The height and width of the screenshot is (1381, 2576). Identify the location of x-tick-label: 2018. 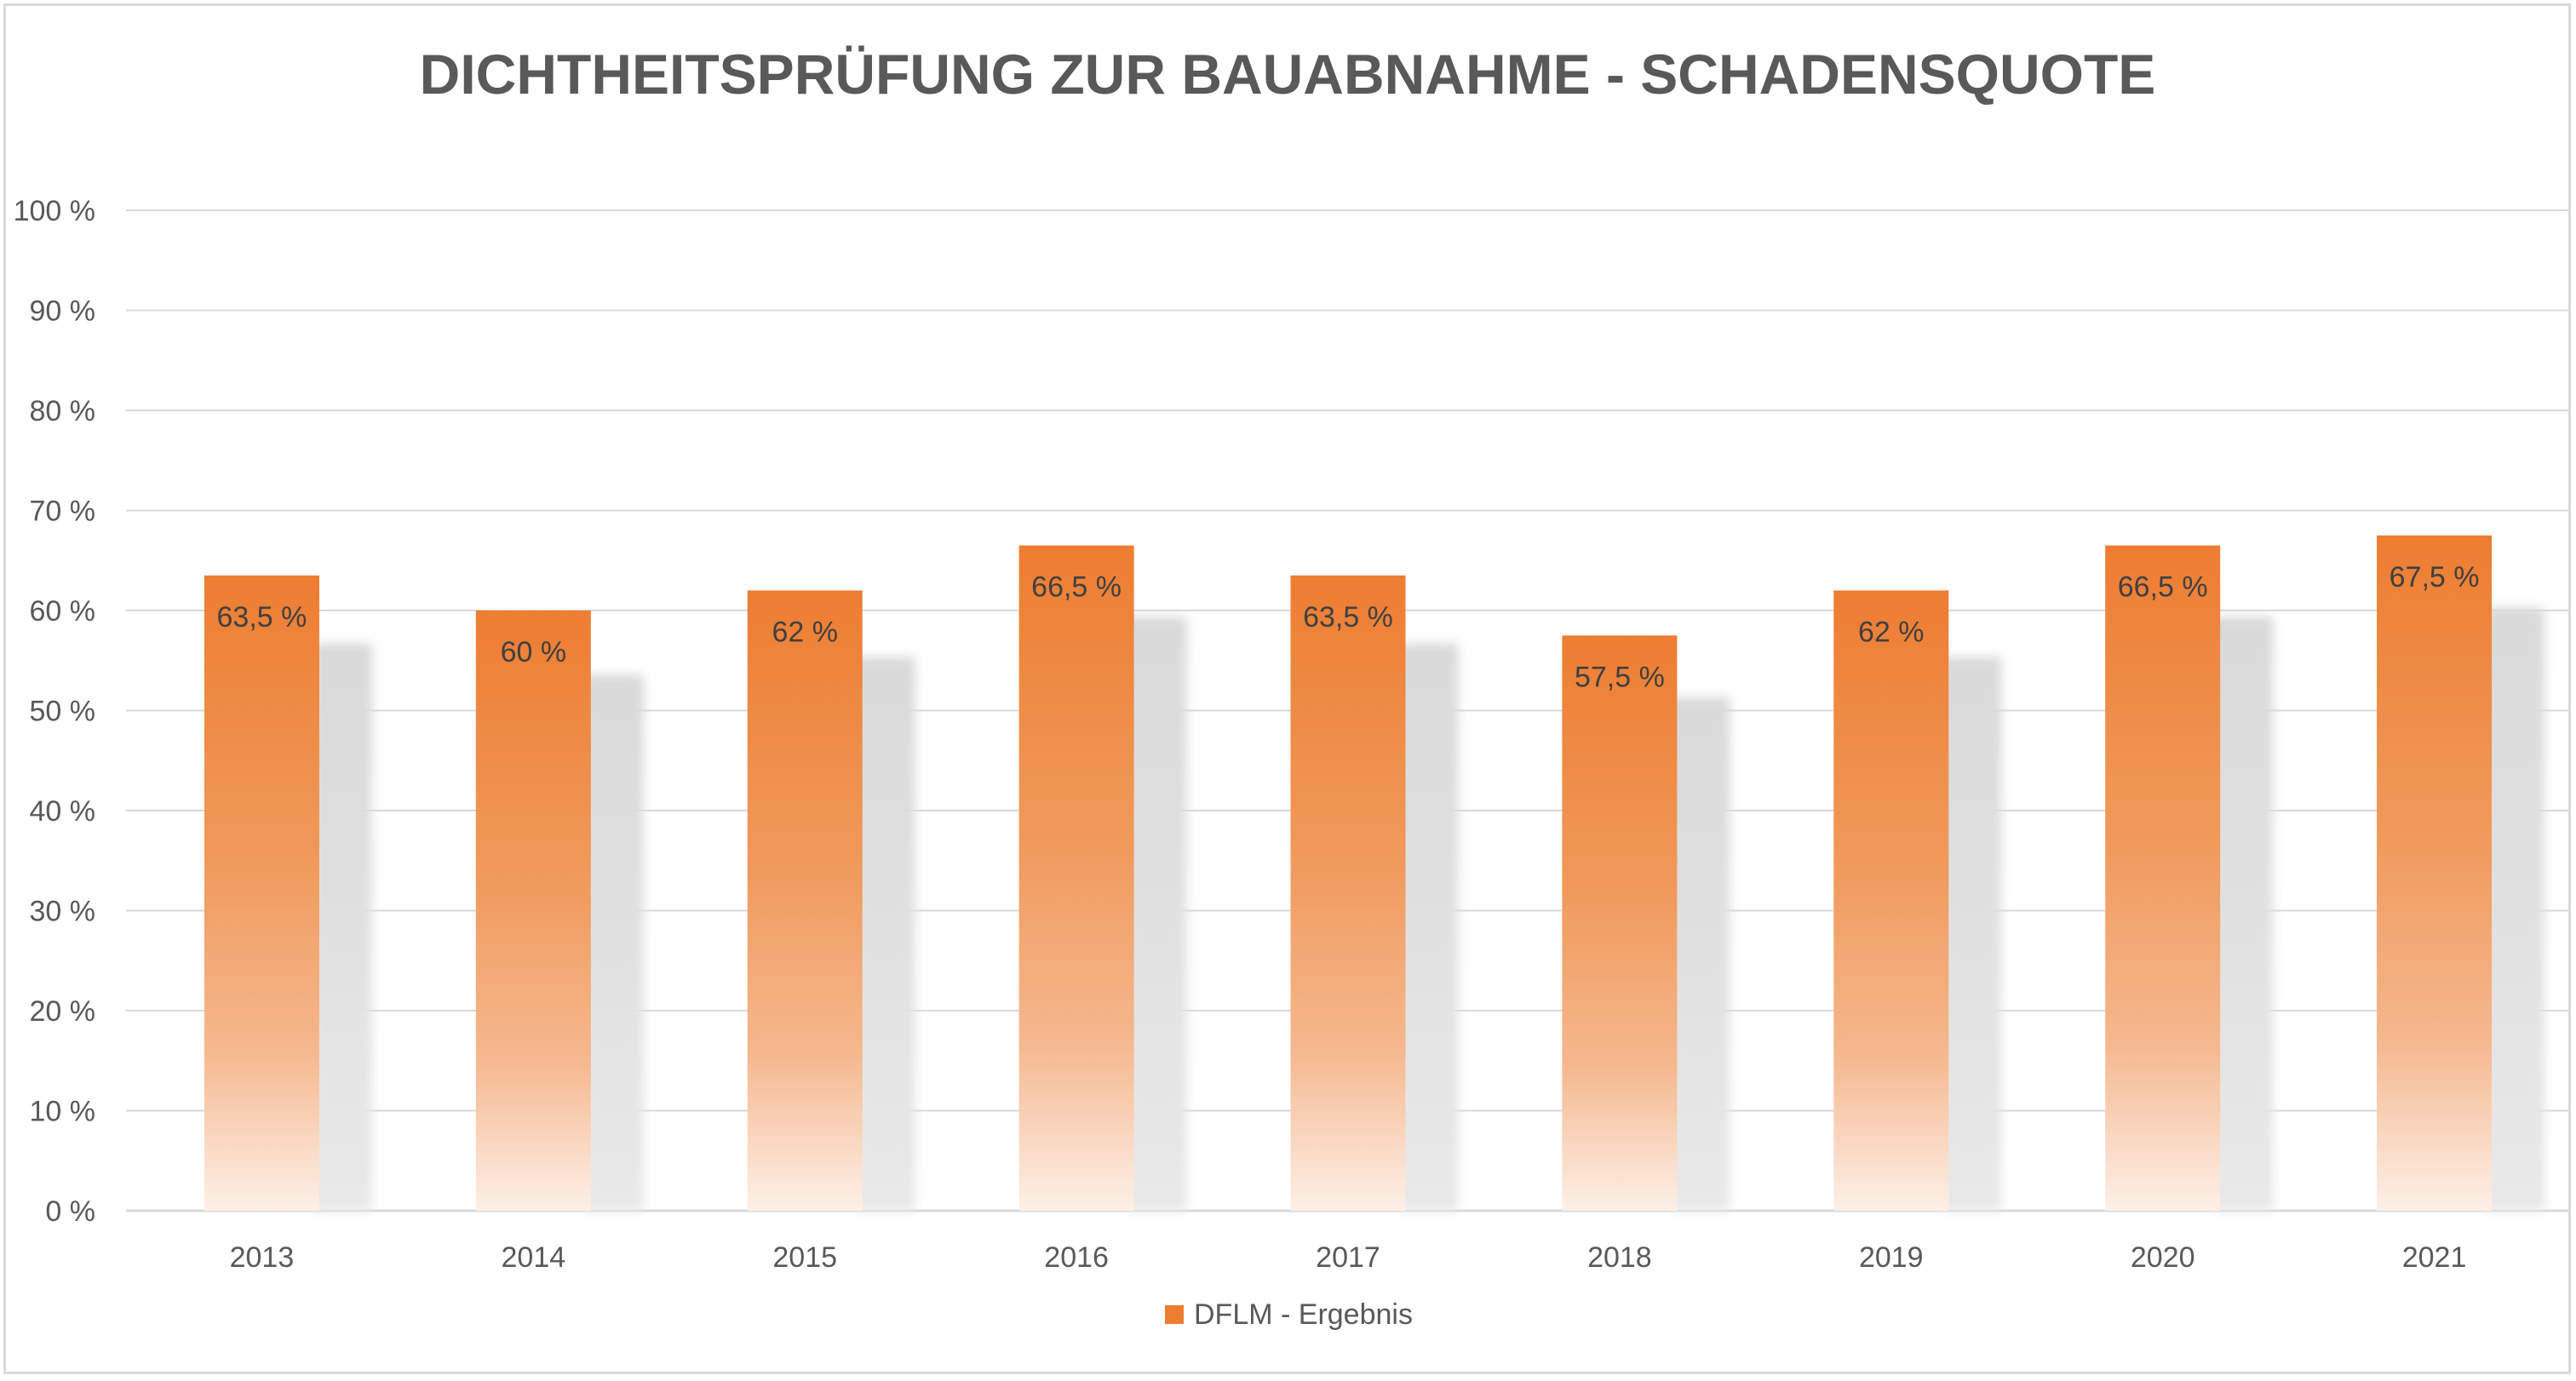
(1619, 1257).